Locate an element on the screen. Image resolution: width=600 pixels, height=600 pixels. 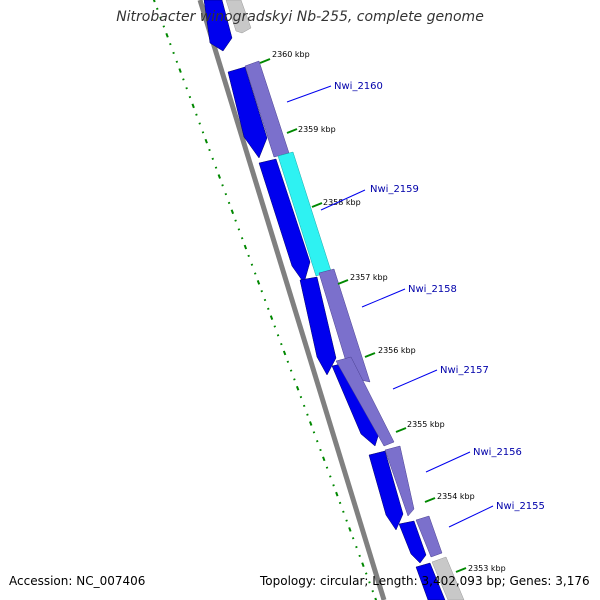
gene-label: Nwi_2157 is located at coordinates (464, 370).